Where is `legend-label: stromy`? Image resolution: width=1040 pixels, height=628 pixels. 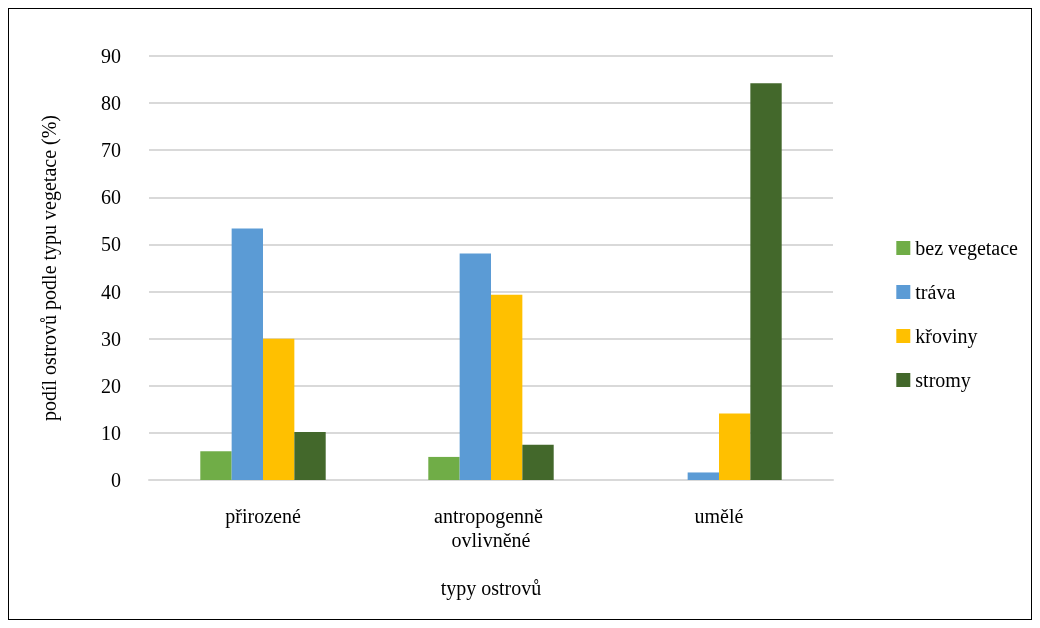
legend-label: stromy is located at coordinates (943, 380).